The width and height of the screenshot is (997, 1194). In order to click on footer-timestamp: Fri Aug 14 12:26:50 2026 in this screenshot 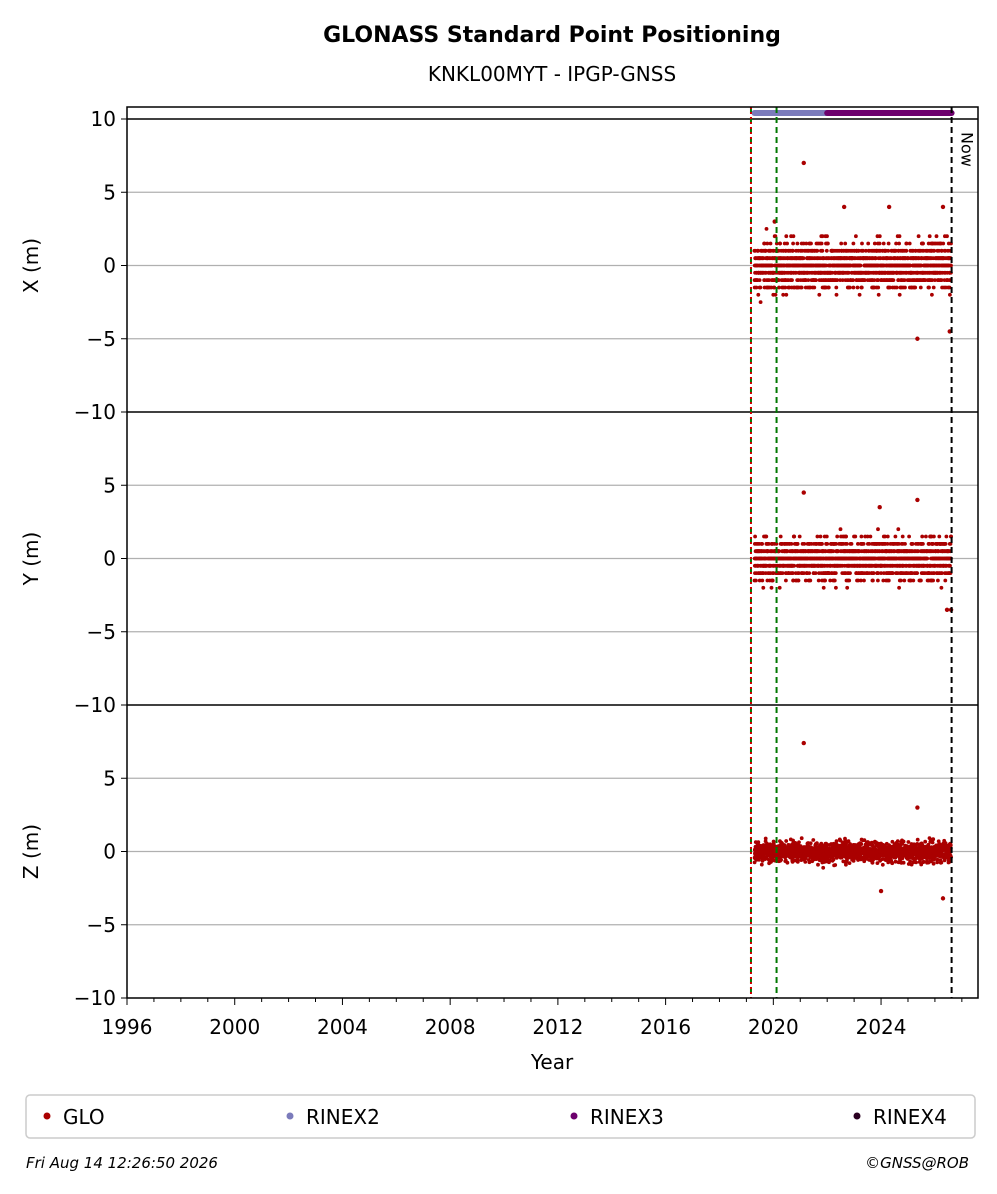, I will do `click(122, 1163)`.